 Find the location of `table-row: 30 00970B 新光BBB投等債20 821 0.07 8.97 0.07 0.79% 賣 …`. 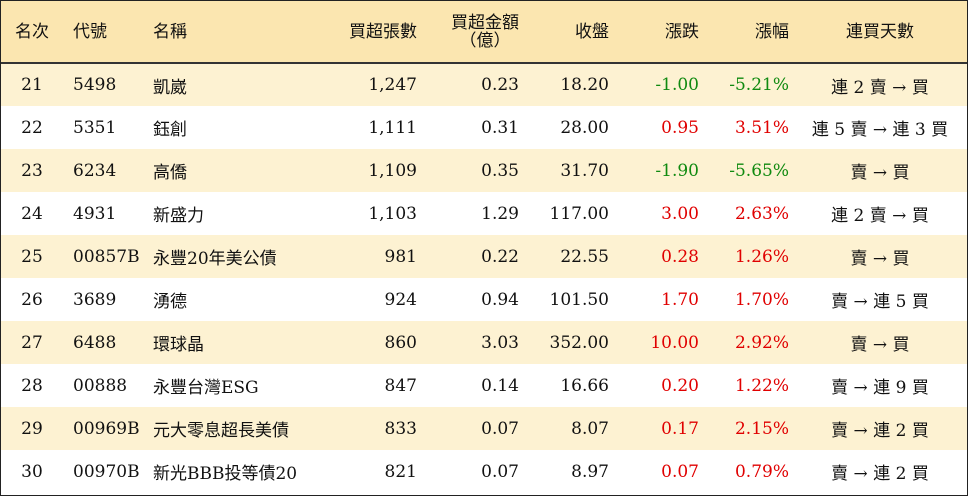

table-row: 30 00970B 新光BBB投等債20 821 0.07 8.97 0.07 0.79% 賣 … is located at coordinates (484, 471).